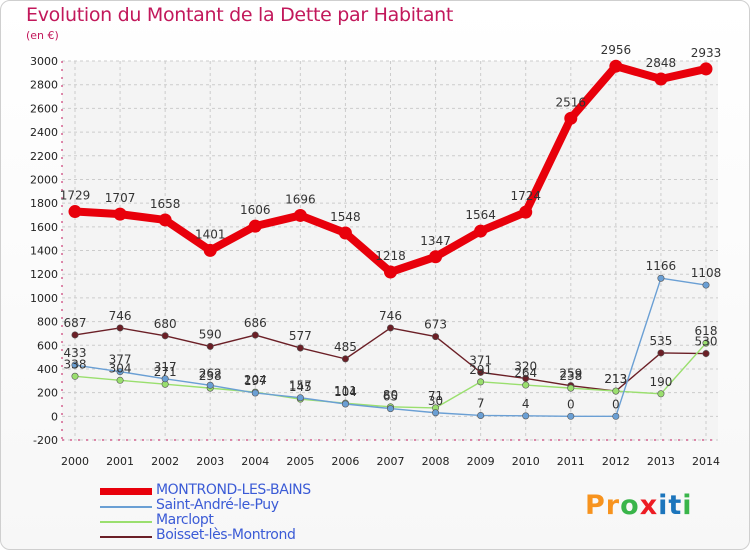 Image resolution: width=750 pixels, height=550 pixels. What do you see at coordinates (44, 227) in the screenshot?
I see `y-tick-label: 1600` at bounding box center [44, 227].